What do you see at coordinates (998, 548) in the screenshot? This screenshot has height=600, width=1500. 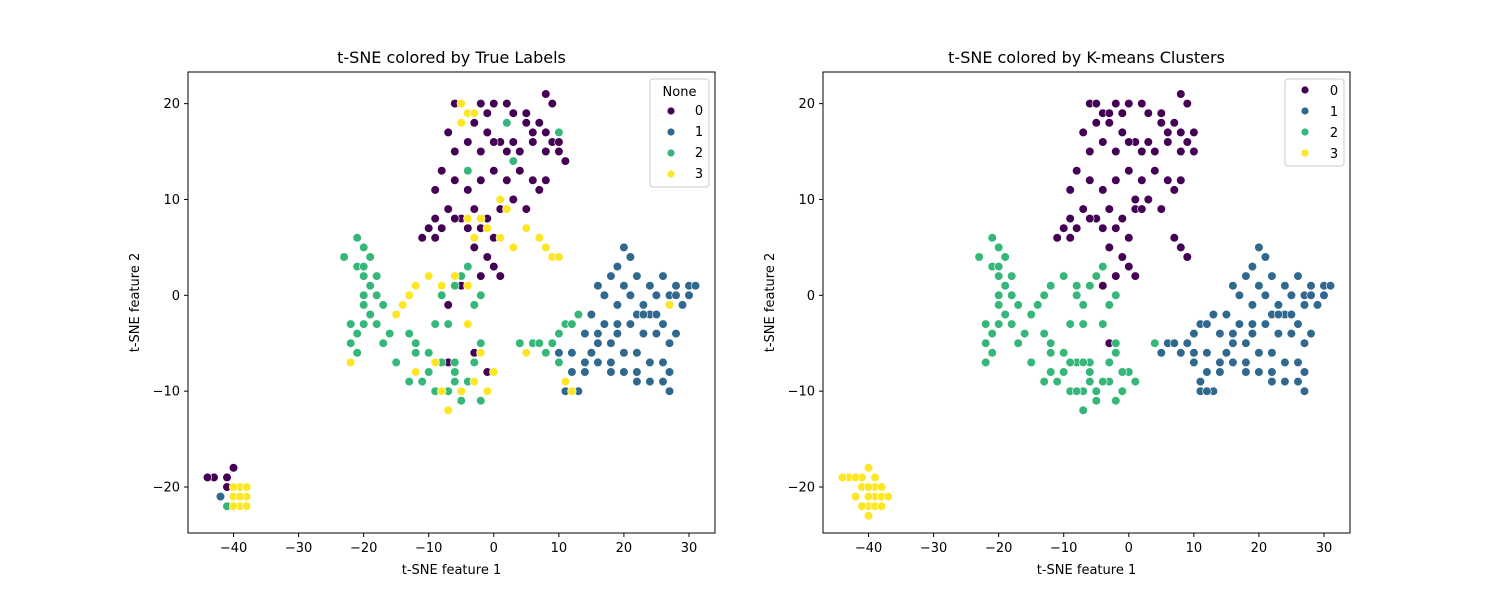 I see `x-tick-label: −20` at bounding box center [998, 548].